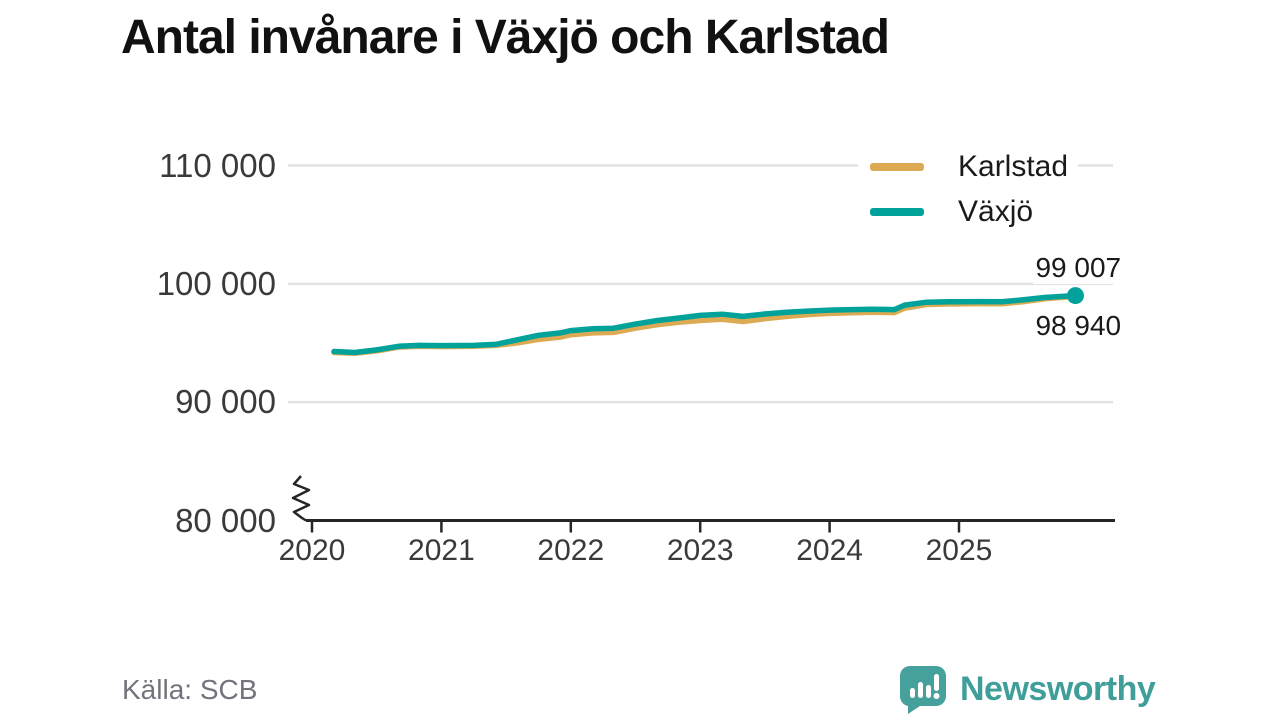 This screenshot has width=1280, height=720. Describe the element at coordinates (959, 550) in the screenshot. I see `x-tick-label: 2025` at that location.